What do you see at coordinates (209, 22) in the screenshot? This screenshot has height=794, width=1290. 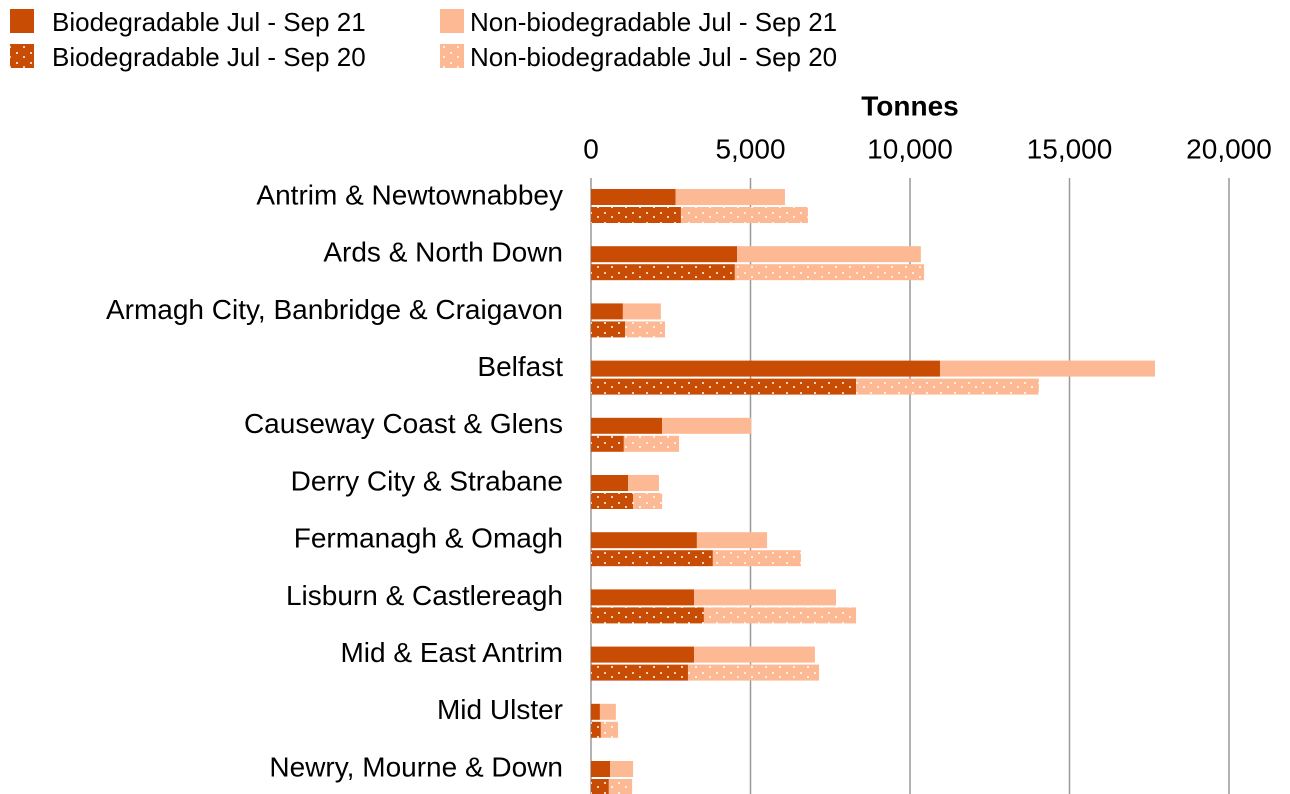 I see `legend-label: Biodegradable Jul - Sep 21` at bounding box center [209, 22].